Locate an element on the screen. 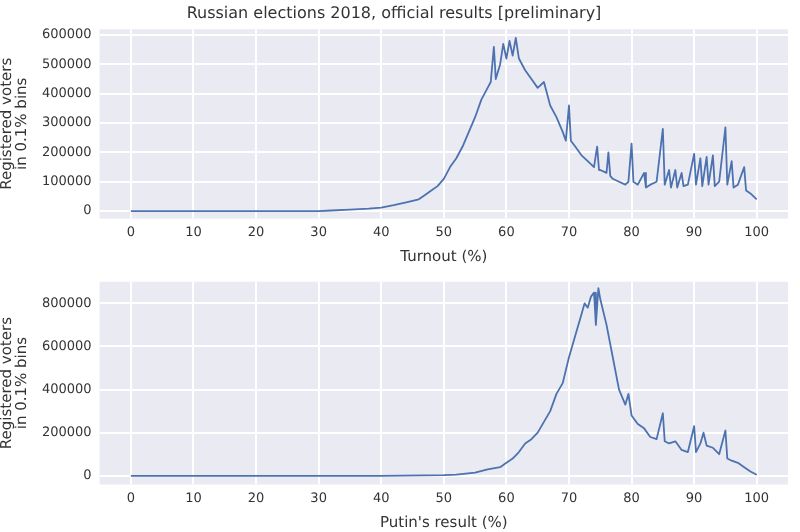 This screenshot has width=800, height=532. chart-title: Russian elections 2018, official results [preliminary] is located at coordinates (394, 12).